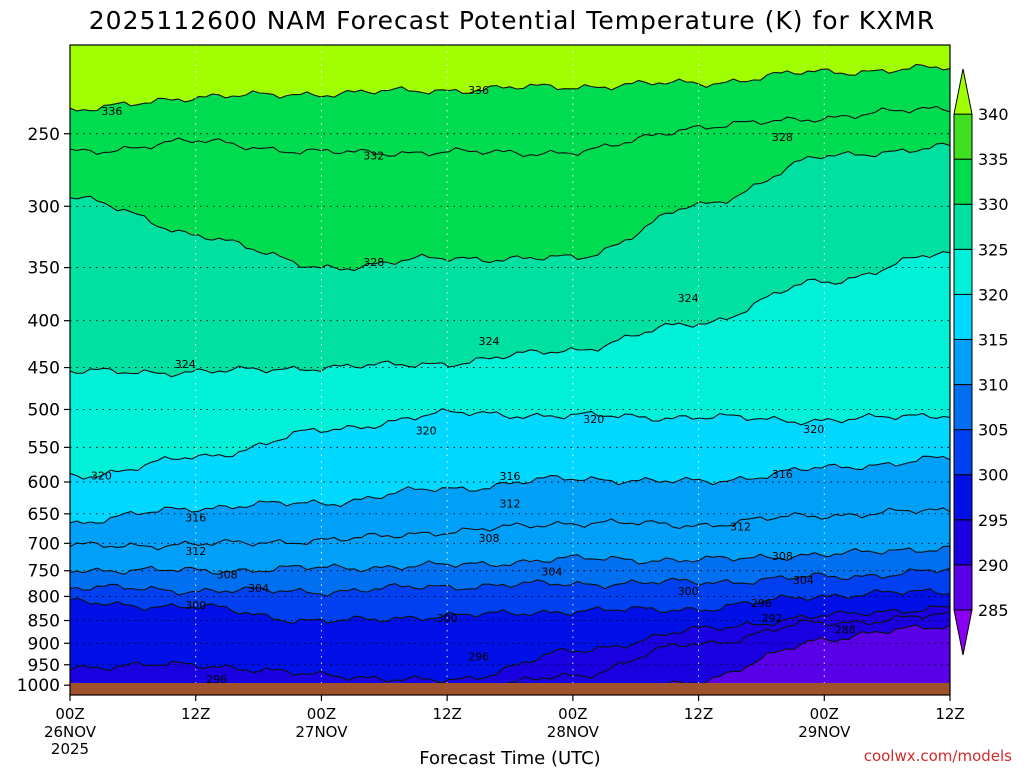 The width and height of the screenshot is (1024, 768). What do you see at coordinates (993, 385) in the screenshot?
I see `colorbar-label: 310` at bounding box center [993, 385].